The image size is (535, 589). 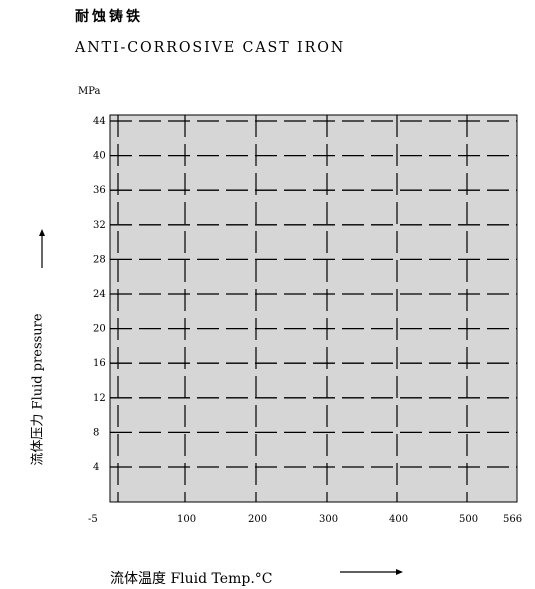 I want to click on y-tick-label: 12, so click(x=99, y=398).